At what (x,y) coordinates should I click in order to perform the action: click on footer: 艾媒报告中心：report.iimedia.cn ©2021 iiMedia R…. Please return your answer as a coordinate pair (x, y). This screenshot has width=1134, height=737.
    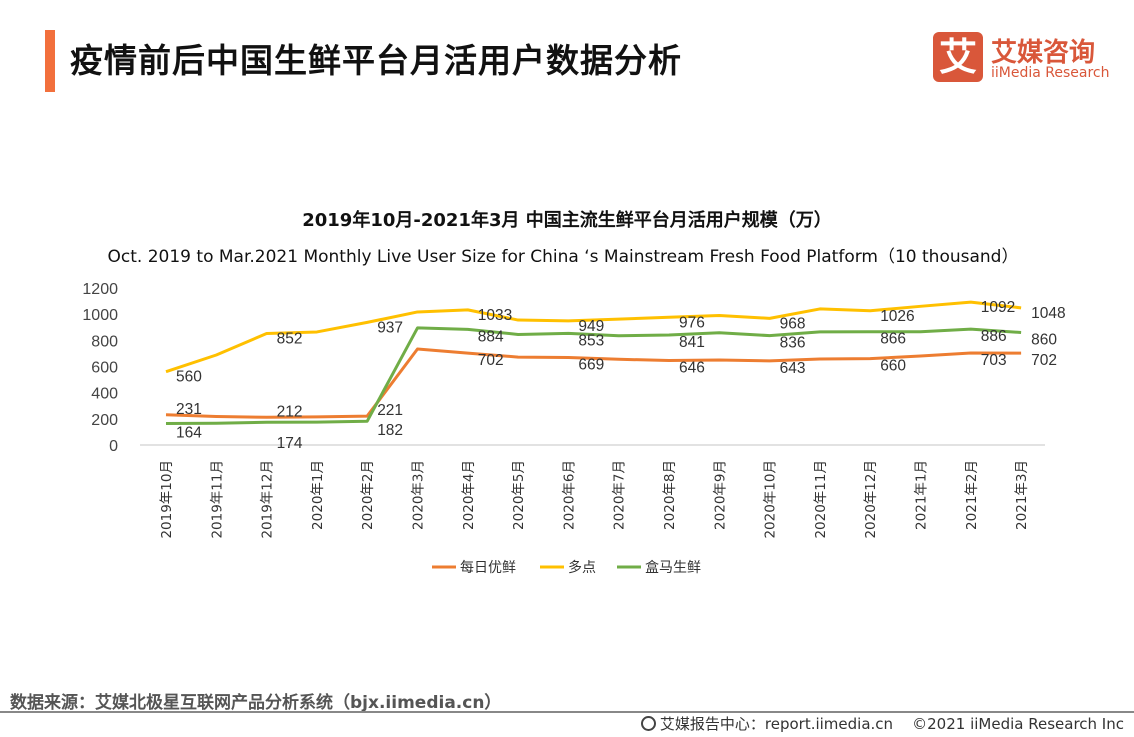
    Looking at the image, I should click on (882, 723).